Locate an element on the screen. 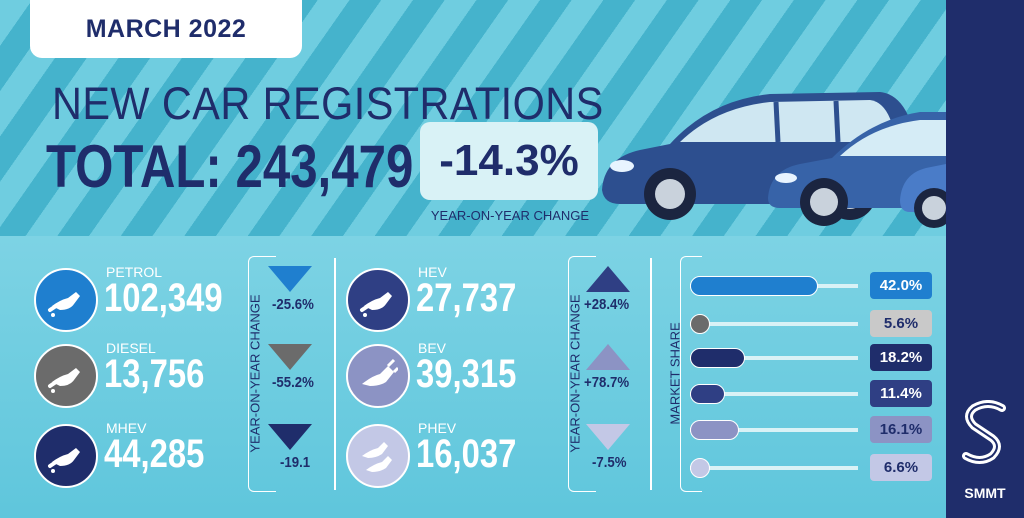 The height and width of the screenshot is (518, 1024). fuel-label: HEV is located at coordinates (432, 272).